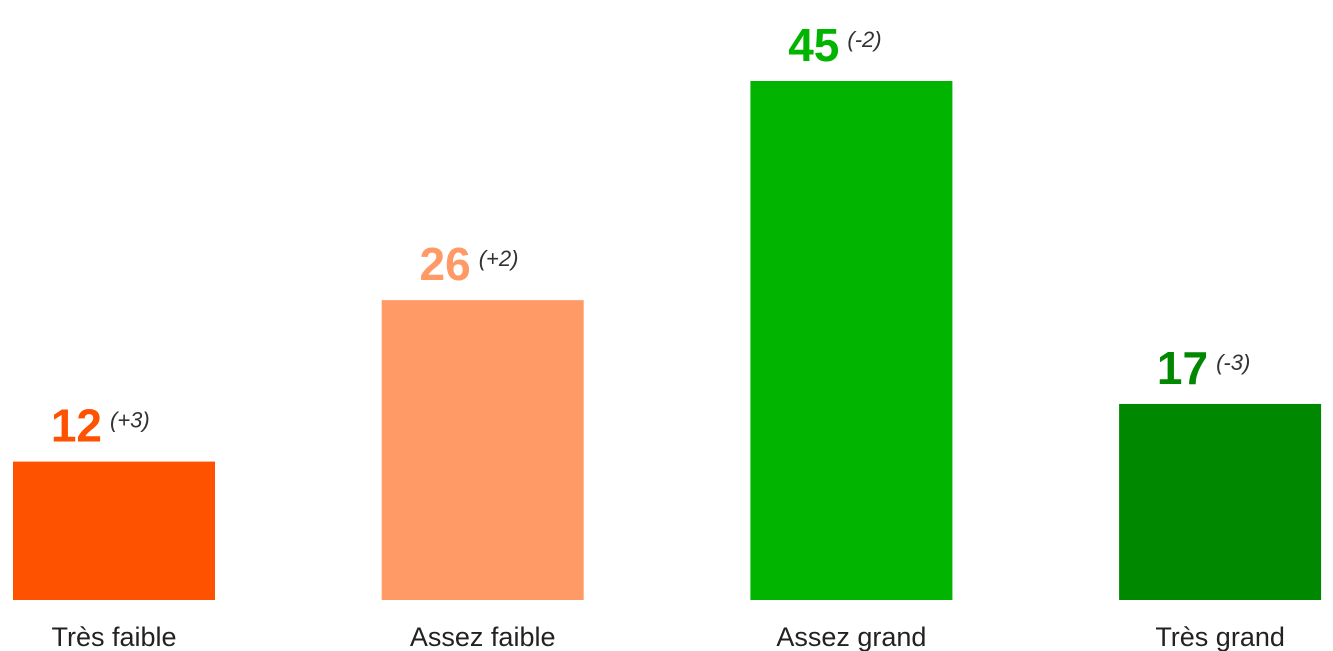 The width and height of the screenshot is (1333, 651). Describe the element at coordinates (76, 426) in the screenshot. I see `value-label: 12` at that location.